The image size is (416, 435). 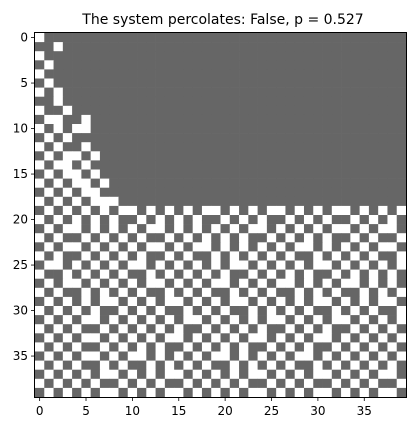 What do you see at coordinates (24, 83) in the screenshot?
I see `y-tick-label: 5` at bounding box center [24, 83].